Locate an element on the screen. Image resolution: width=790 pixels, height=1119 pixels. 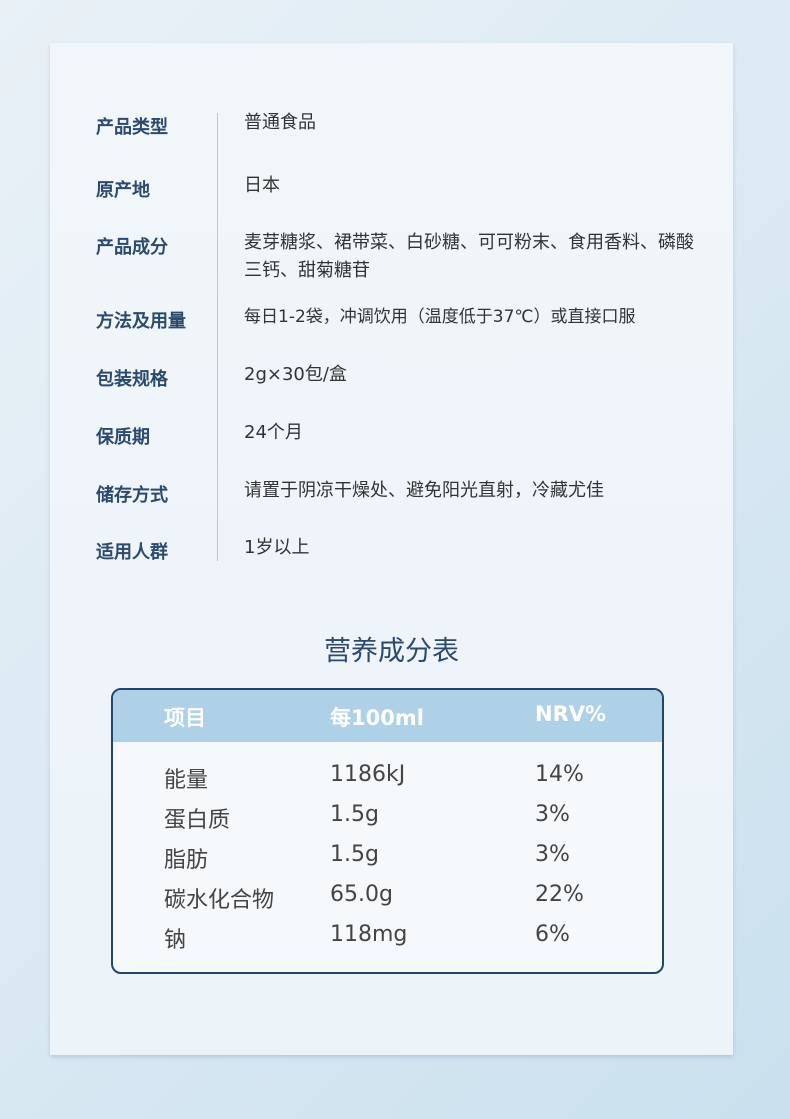
spec-value: 普通食品 is located at coordinates (280, 122).